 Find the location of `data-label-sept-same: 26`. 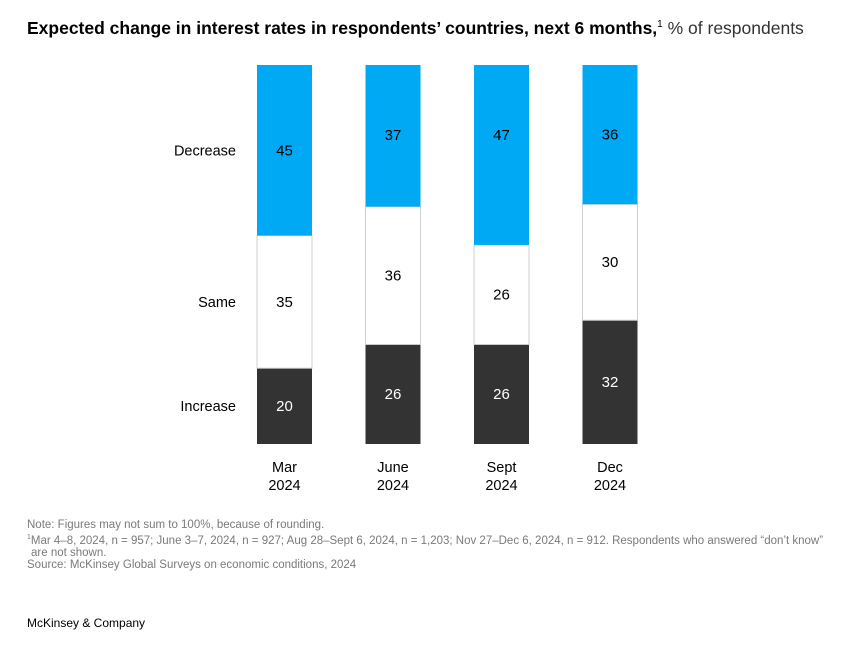

data-label-sept-same: 26 is located at coordinates (501, 295).